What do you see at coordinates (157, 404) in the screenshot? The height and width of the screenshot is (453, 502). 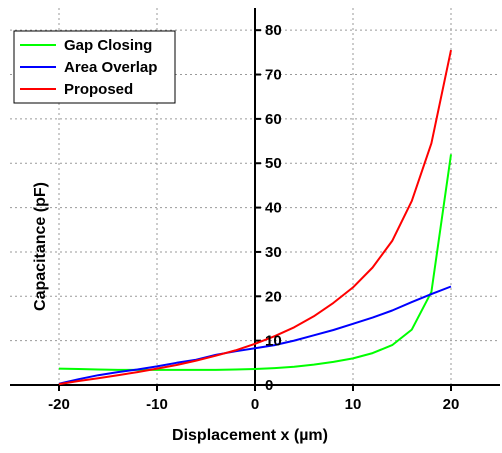 I see `x-tick-label: -10` at bounding box center [157, 404].